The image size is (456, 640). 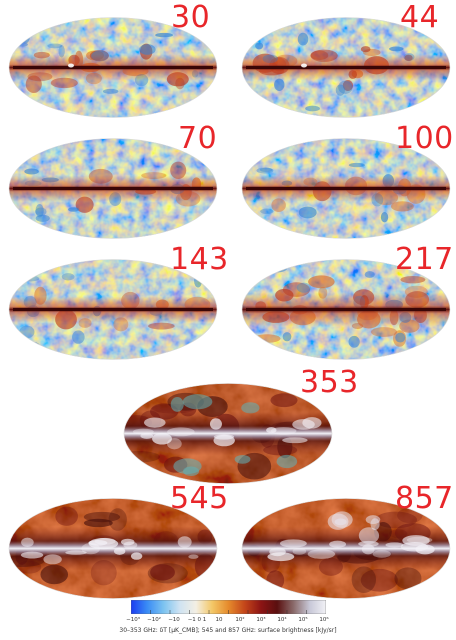 I want to click on frequency-label-545: 545, so click(x=199, y=498).